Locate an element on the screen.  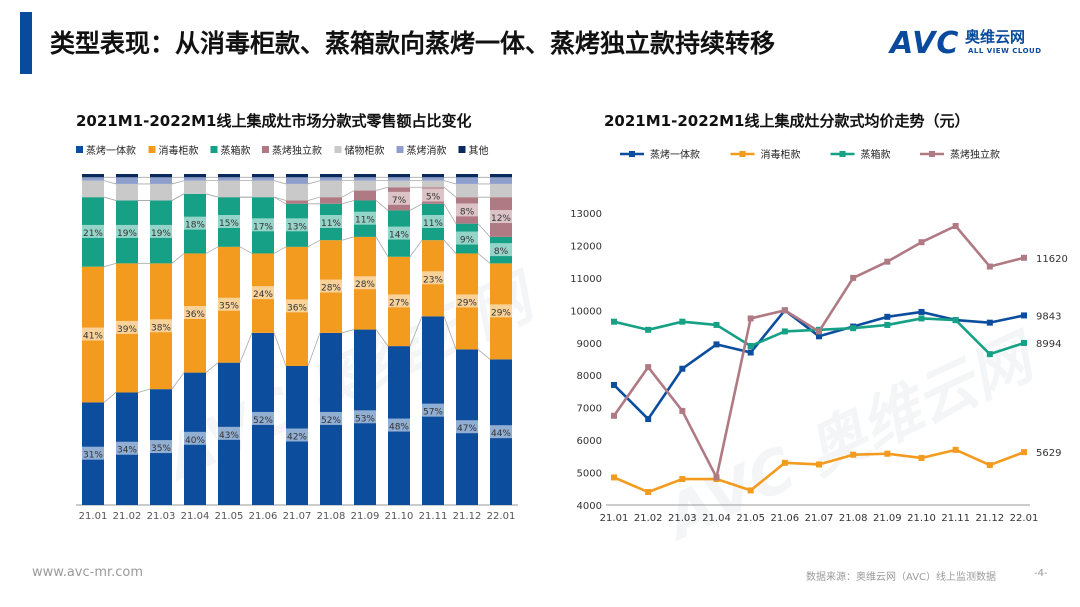
data-label: 9% is located at coordinates (467, 241).